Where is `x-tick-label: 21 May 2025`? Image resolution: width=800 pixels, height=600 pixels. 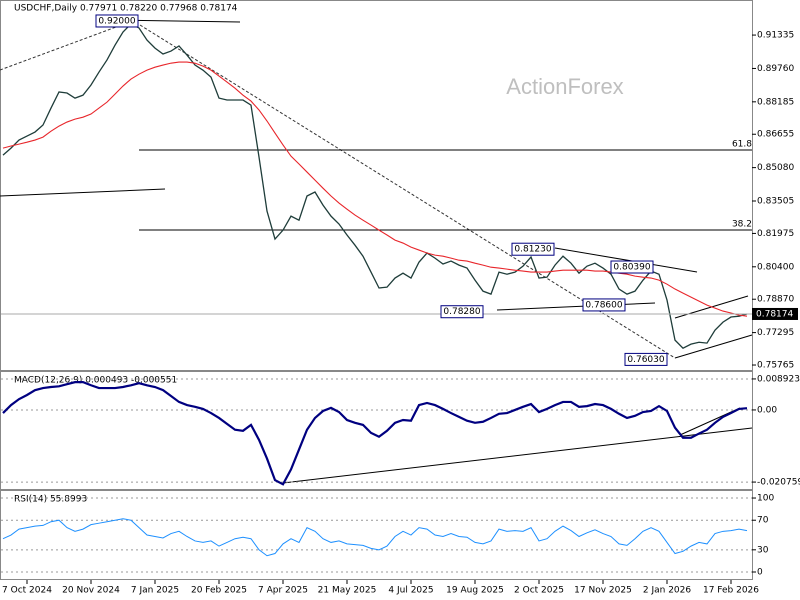 x-tick-label: 21 May 2025 is located at coordinates (347, 591).